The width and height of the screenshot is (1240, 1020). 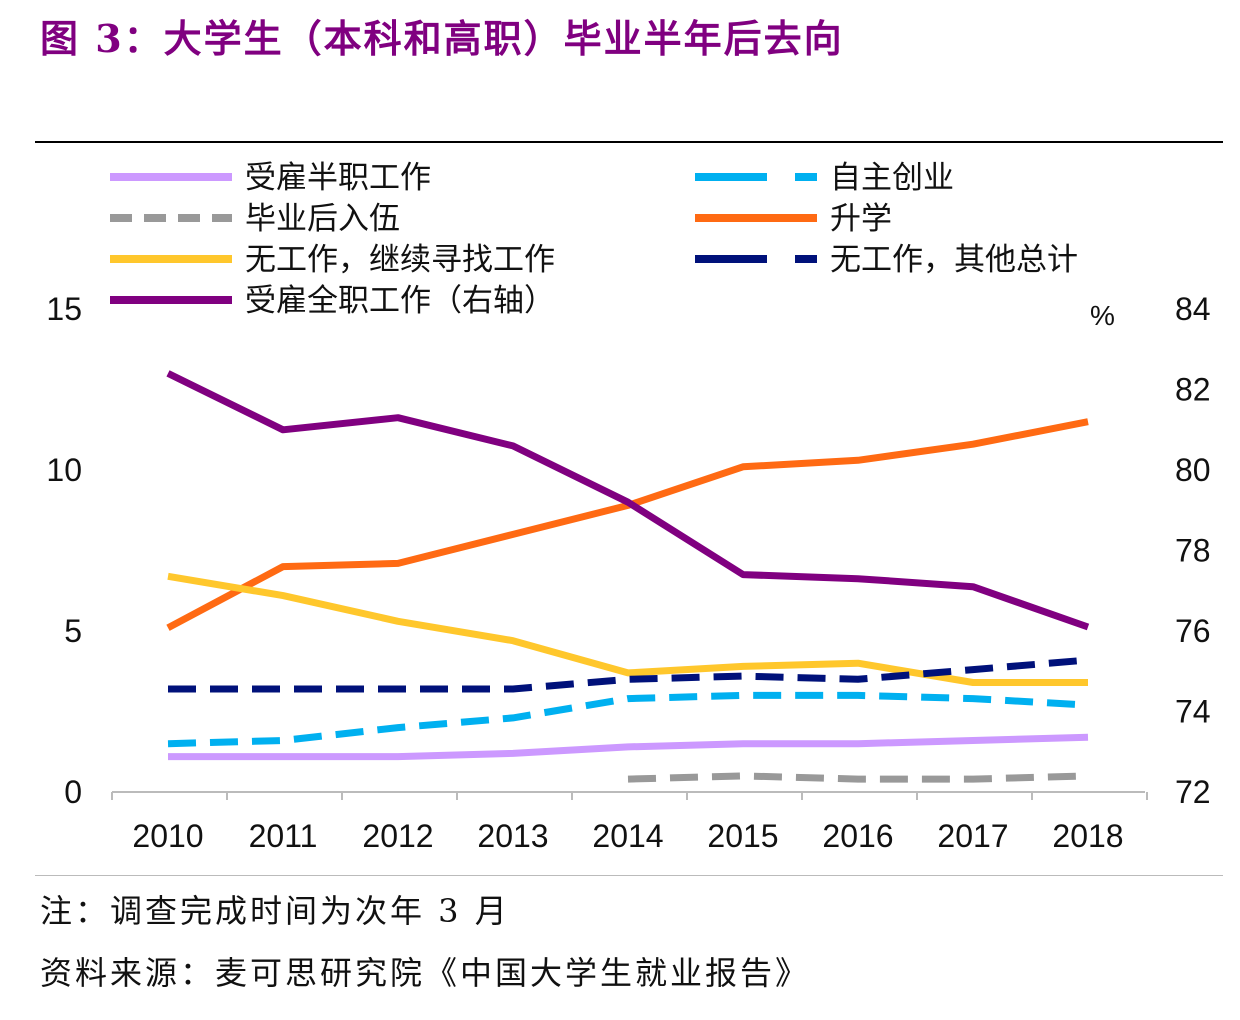 I want to click on right-y-tick-label: 72, so click(x=1193, y=792).